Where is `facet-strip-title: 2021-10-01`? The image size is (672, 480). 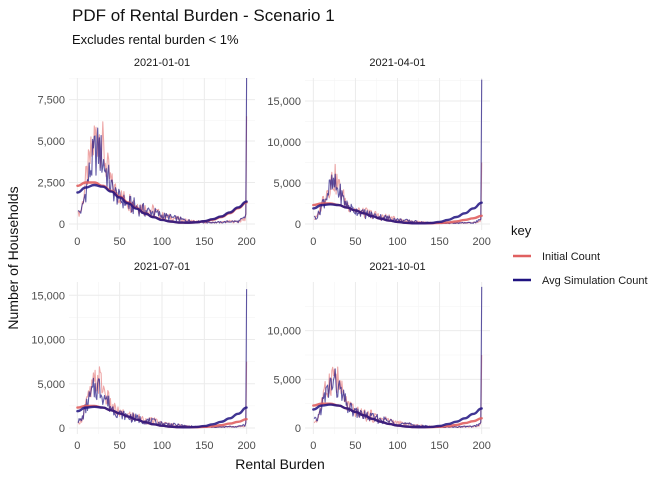
facet-strip-title: 2021-10-01 is located at coordinates (397, 267).